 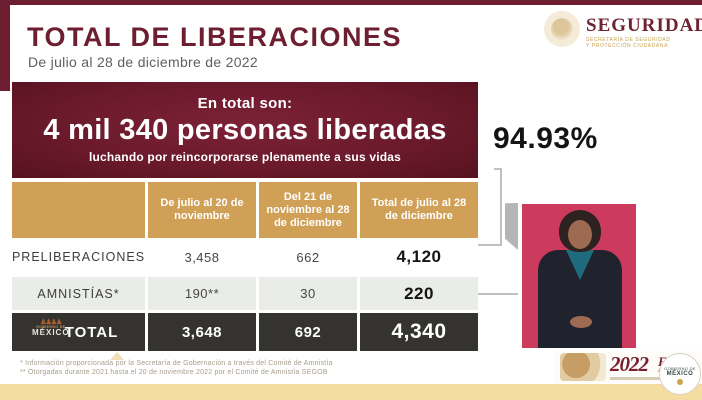 What do you see at coordinates (419, 332) in the screenshot?
I see `row-total: 4,340` at bounding box center [419, 332].